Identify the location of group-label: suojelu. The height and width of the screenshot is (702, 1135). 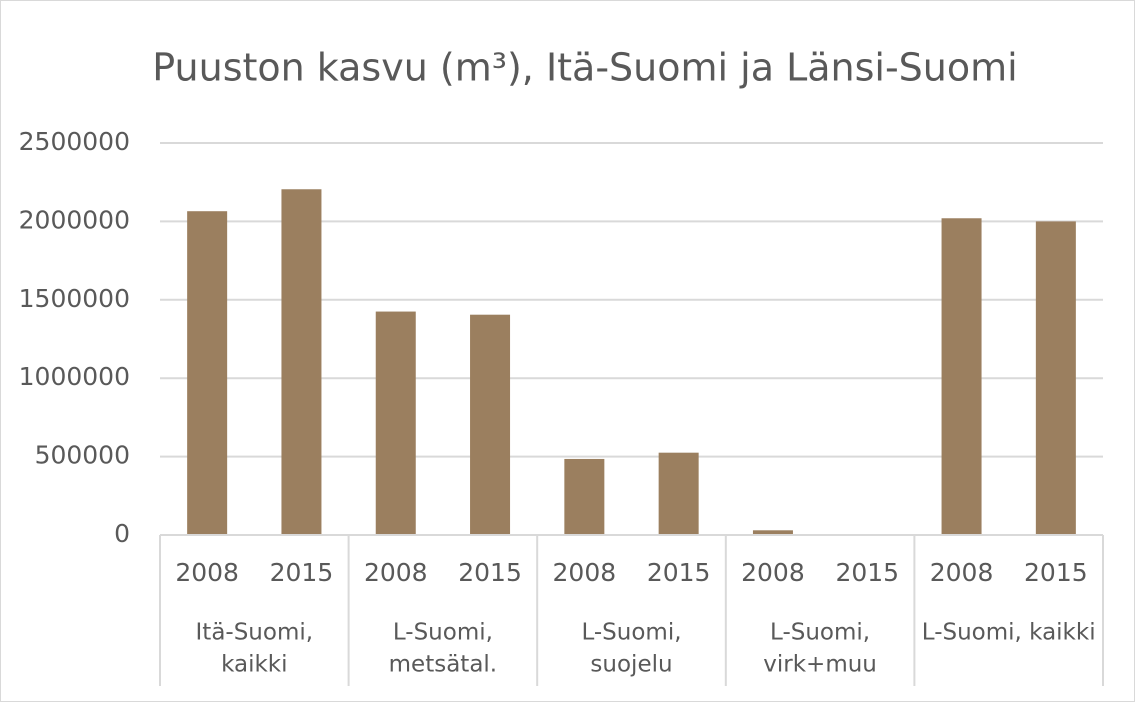
(631, 665).